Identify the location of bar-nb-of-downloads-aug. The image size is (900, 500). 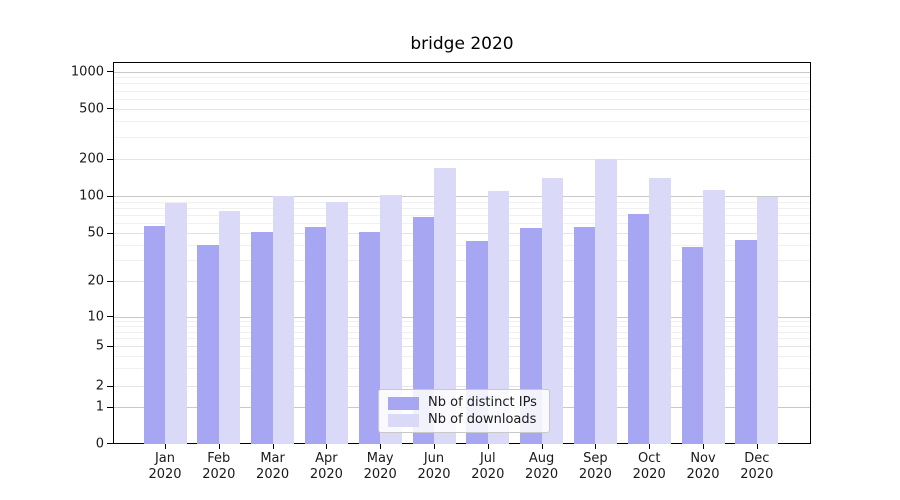
(552, 311).